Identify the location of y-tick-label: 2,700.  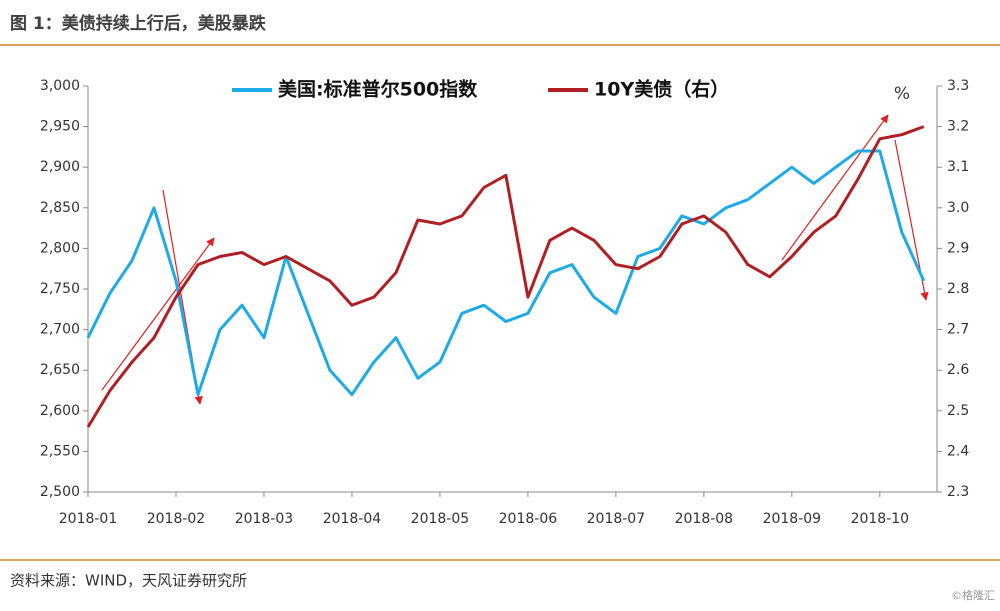
(60, 330).